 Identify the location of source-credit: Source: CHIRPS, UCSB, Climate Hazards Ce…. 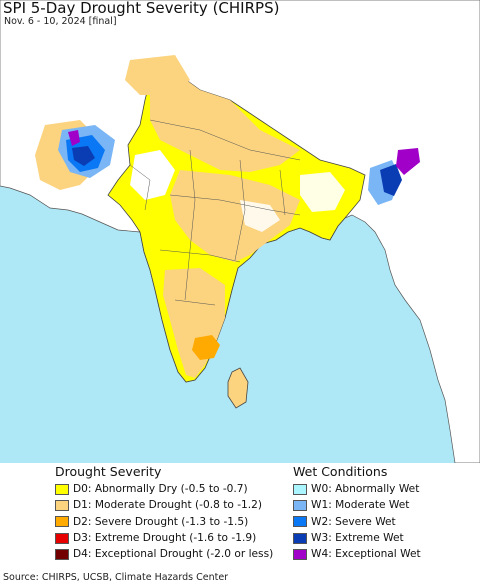
(116, 577).